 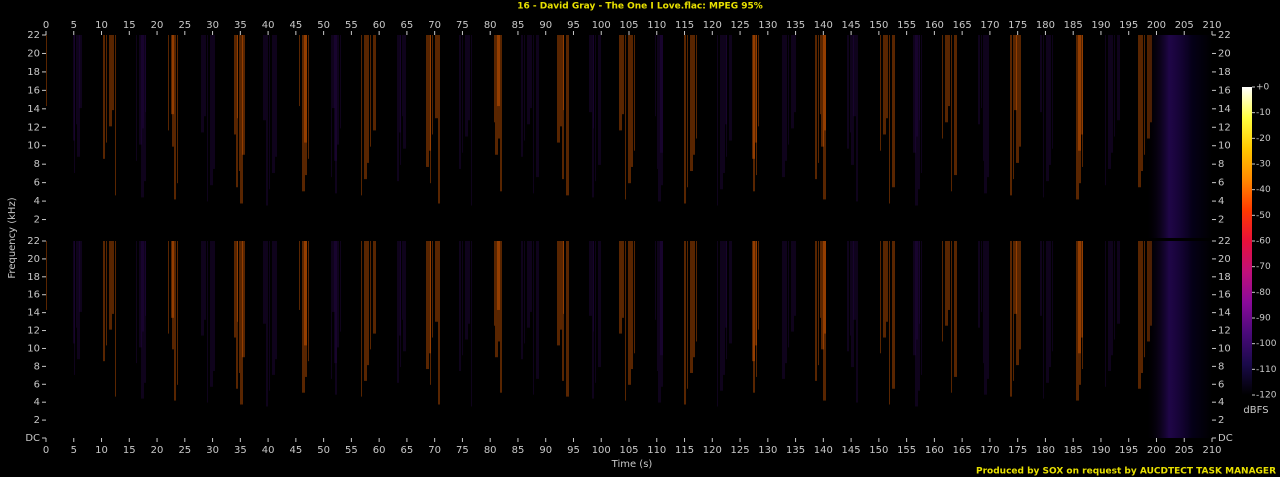 What do you see at coordinates (351, 450) in the screenshot?
I see `x-tick-label: 55` at bounding box center [351, 450].